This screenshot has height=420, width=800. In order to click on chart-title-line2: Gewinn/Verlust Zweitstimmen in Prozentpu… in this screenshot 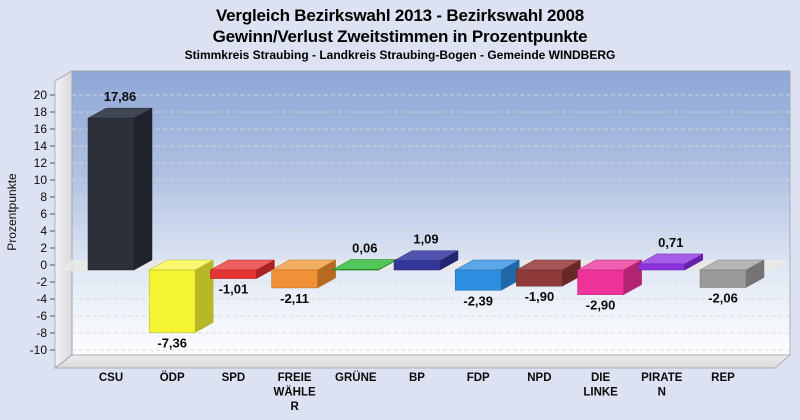, I will do `click(400, 36)`.